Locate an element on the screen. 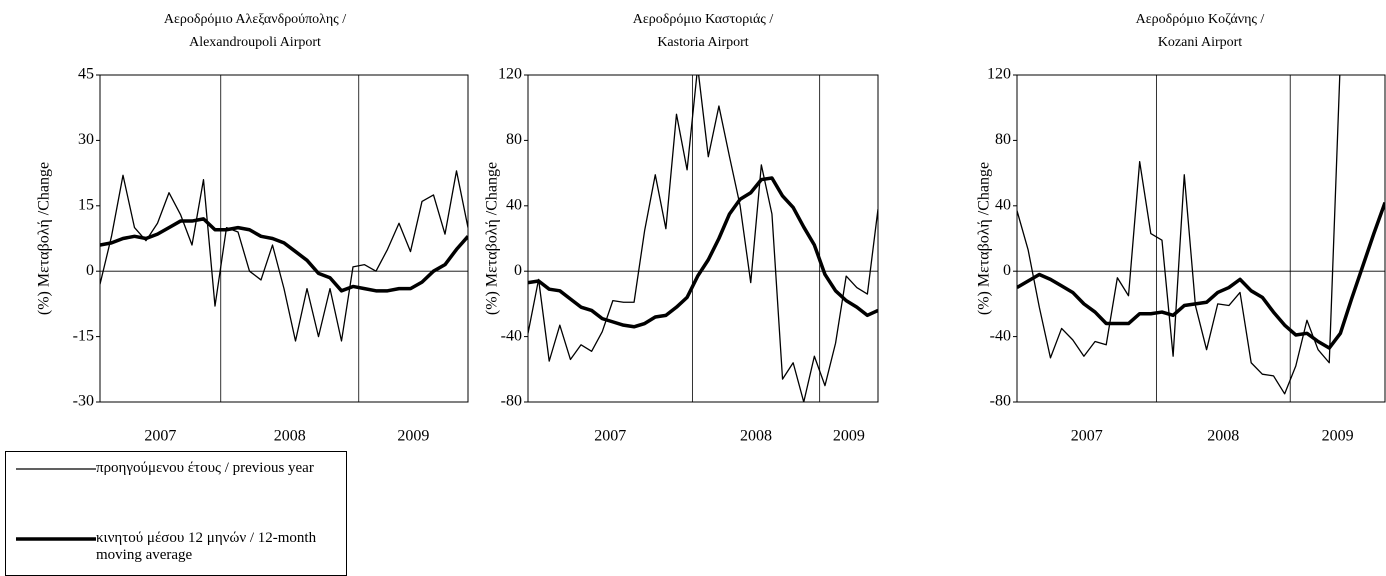 The width and height of the screenshot is (1386, 576). y-tick-label: 45 is located at coordinates (86, 74).